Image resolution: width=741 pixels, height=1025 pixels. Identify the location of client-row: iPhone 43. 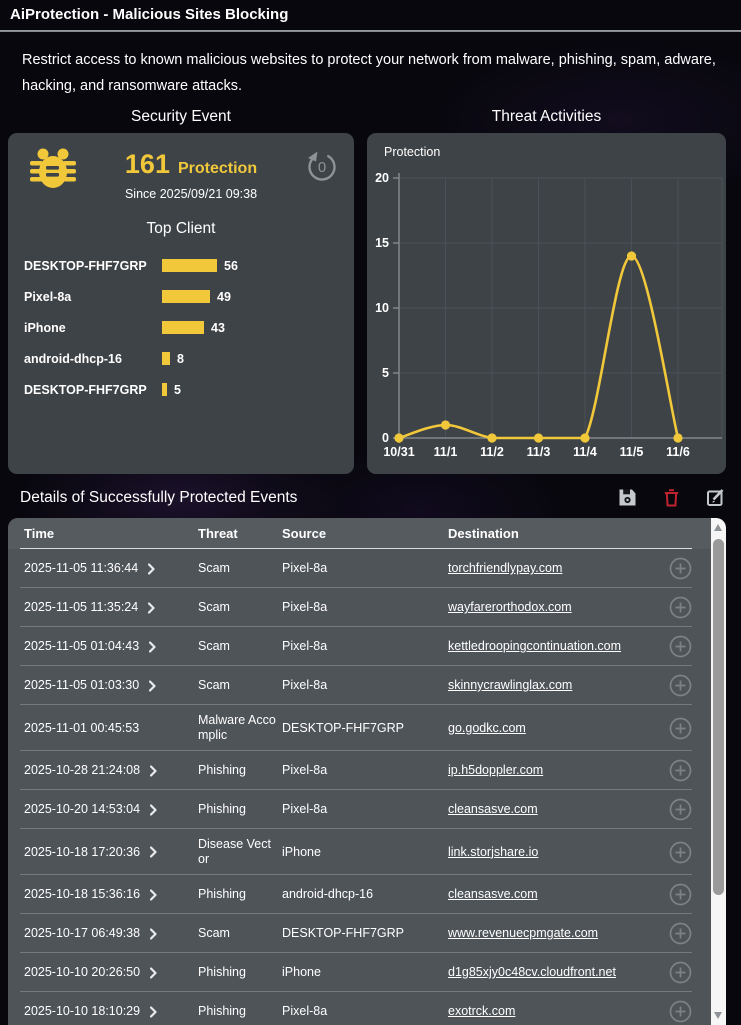
(181, 327).